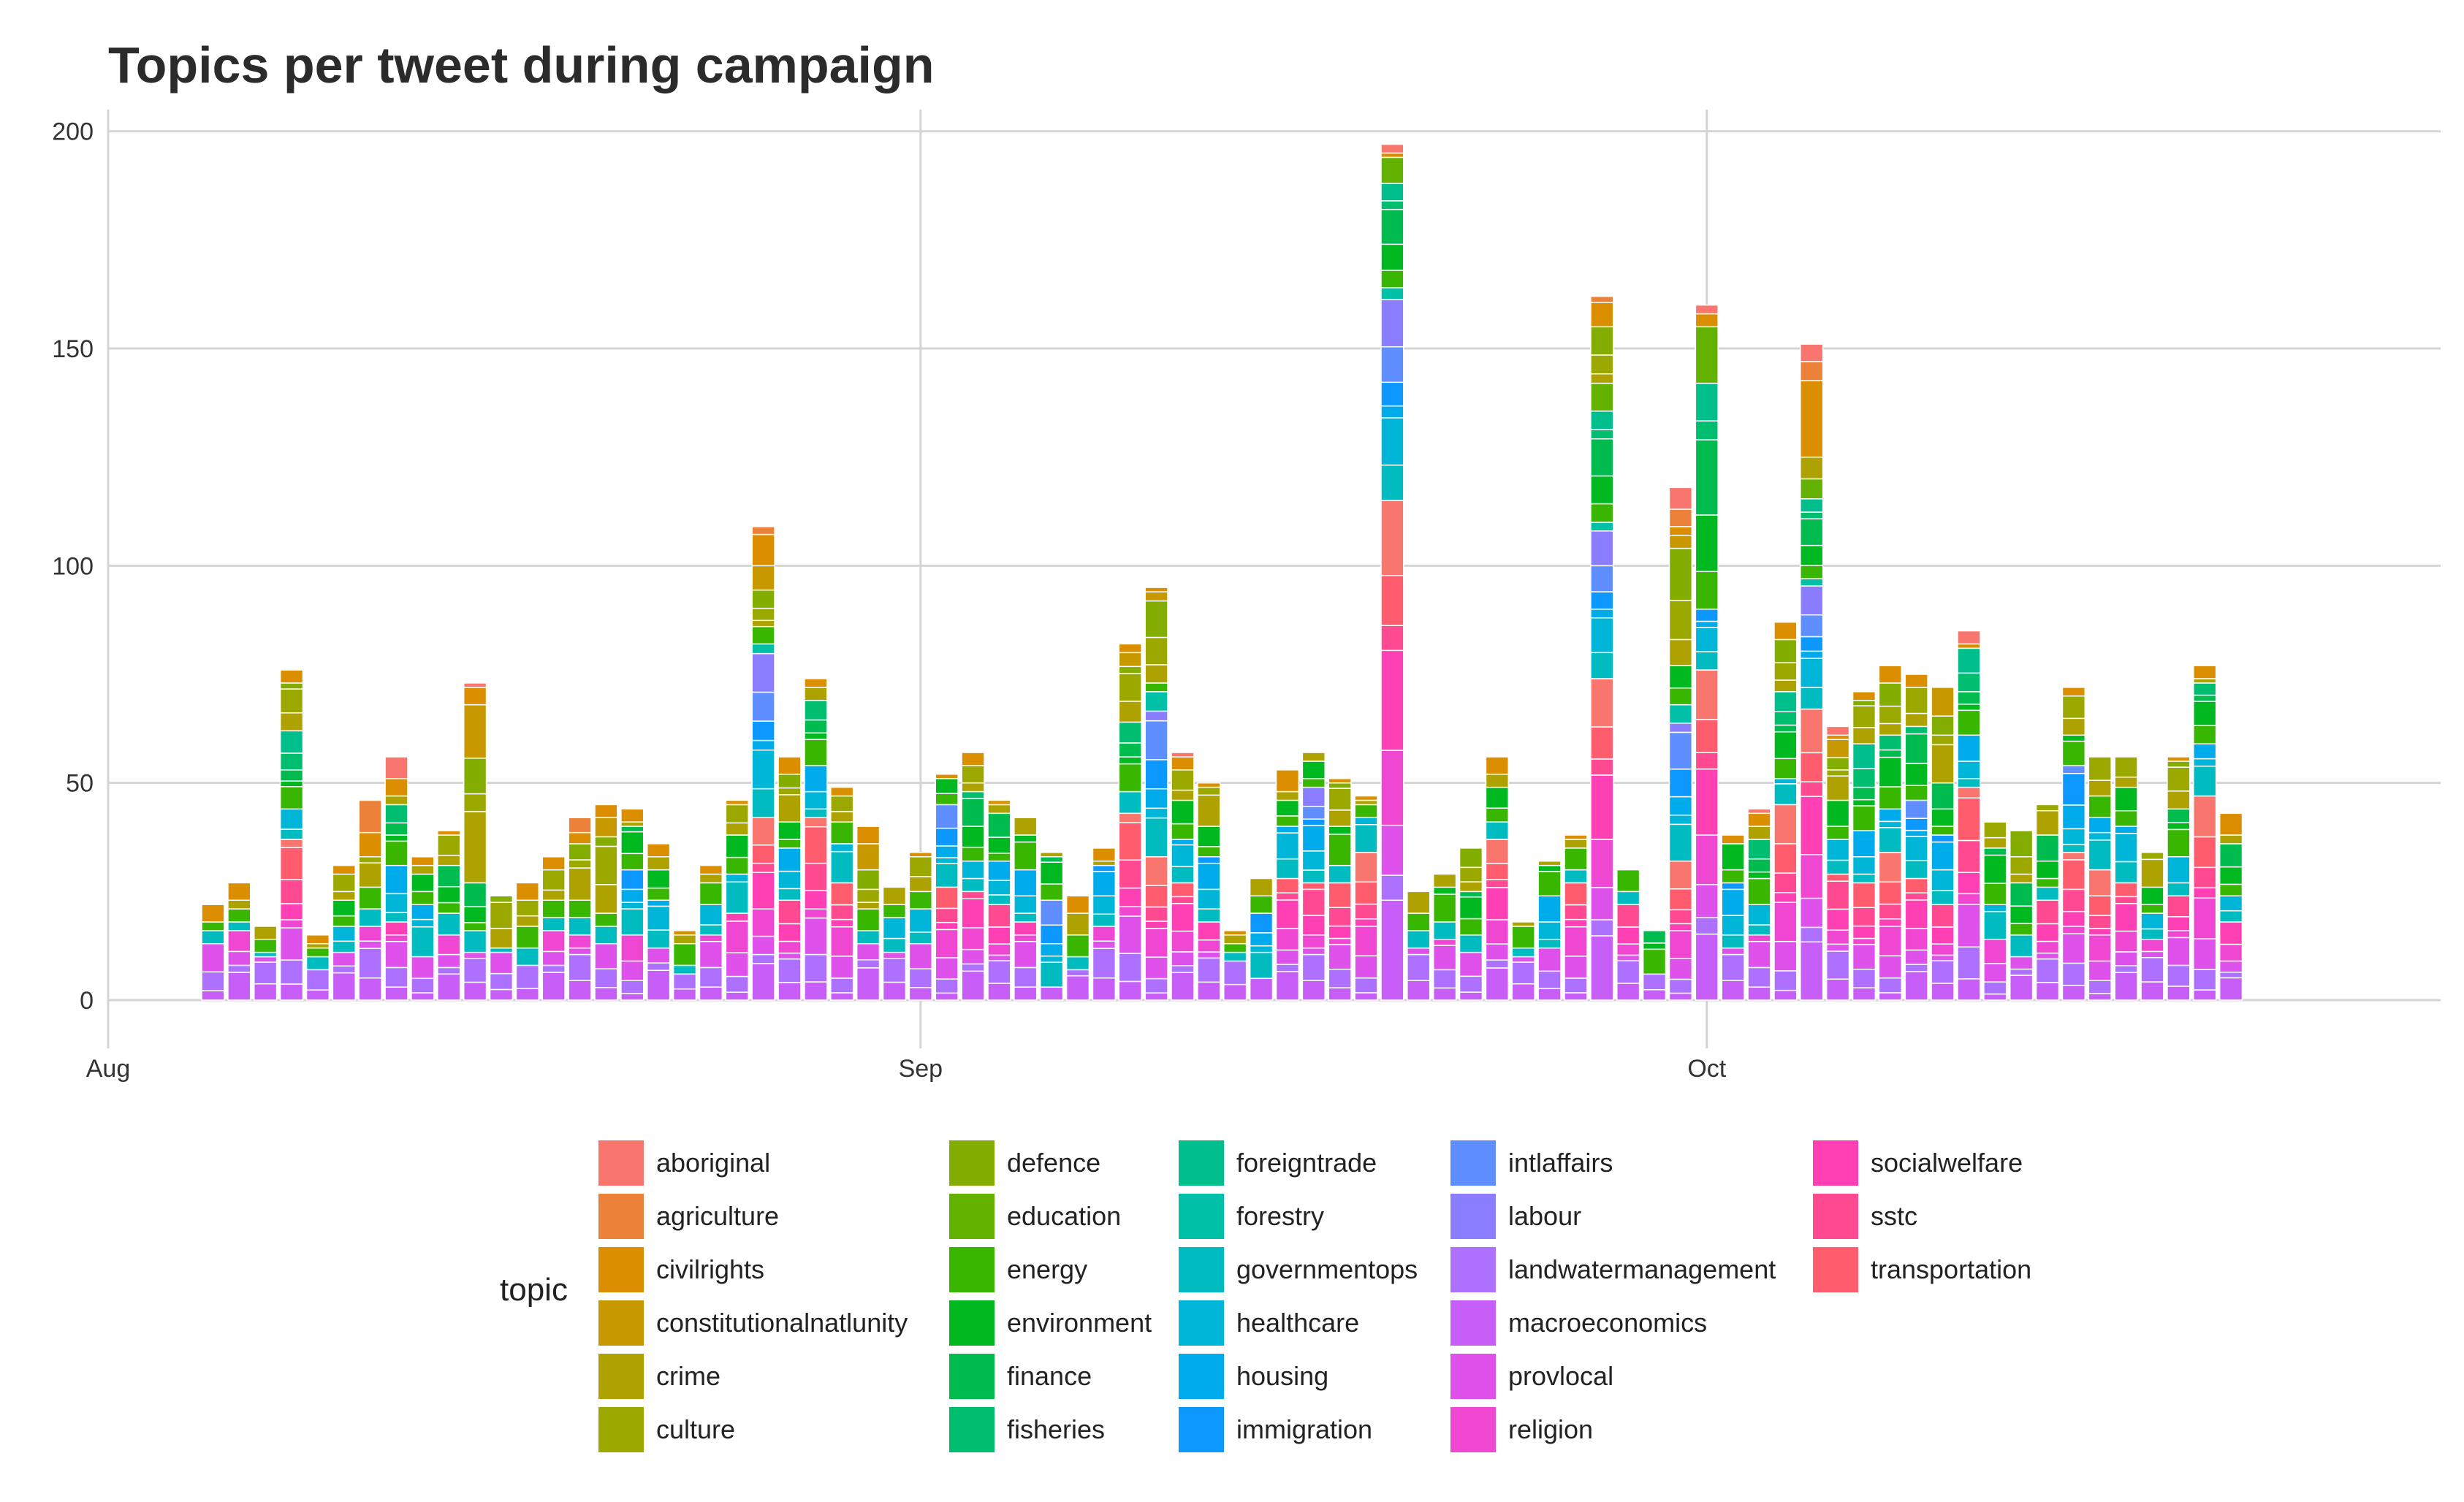 This screenshot has width=2464, height=1502. I want to click on y-tick-label: 50, so click(80, 784).